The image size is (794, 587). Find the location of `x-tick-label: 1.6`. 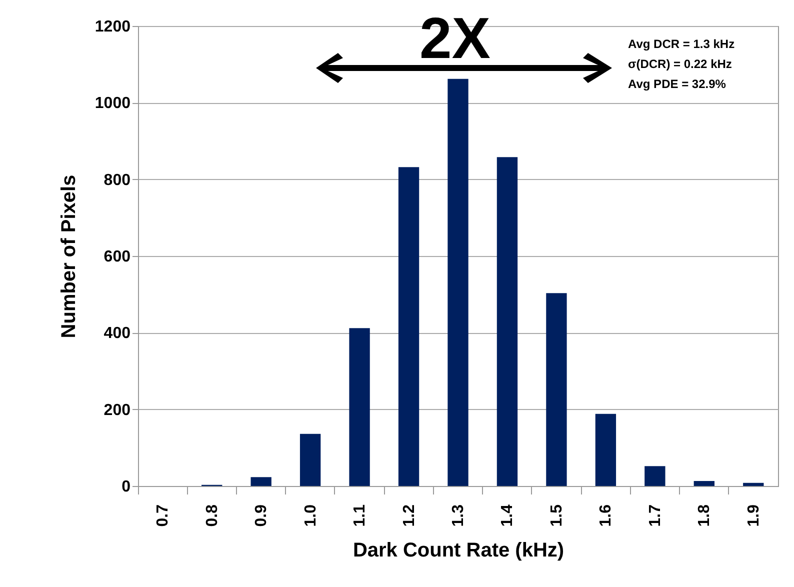

x-tick-label: 1.6 is located at coordinates (606, 515).